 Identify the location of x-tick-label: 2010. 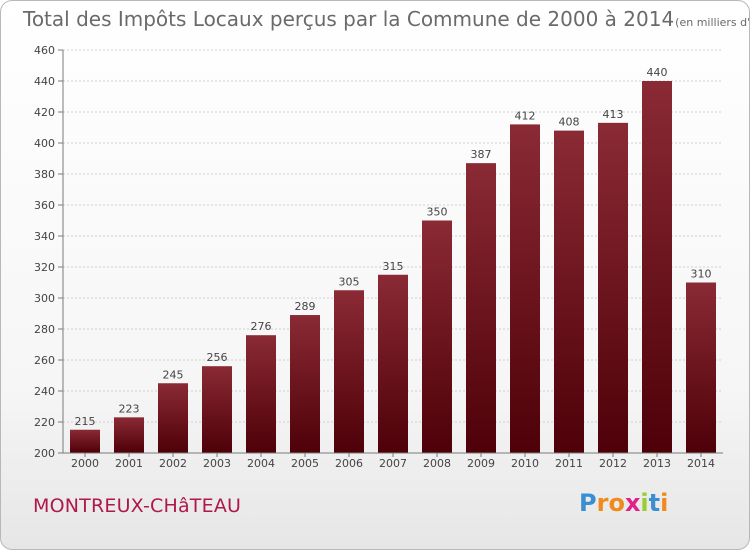
(525, 463).